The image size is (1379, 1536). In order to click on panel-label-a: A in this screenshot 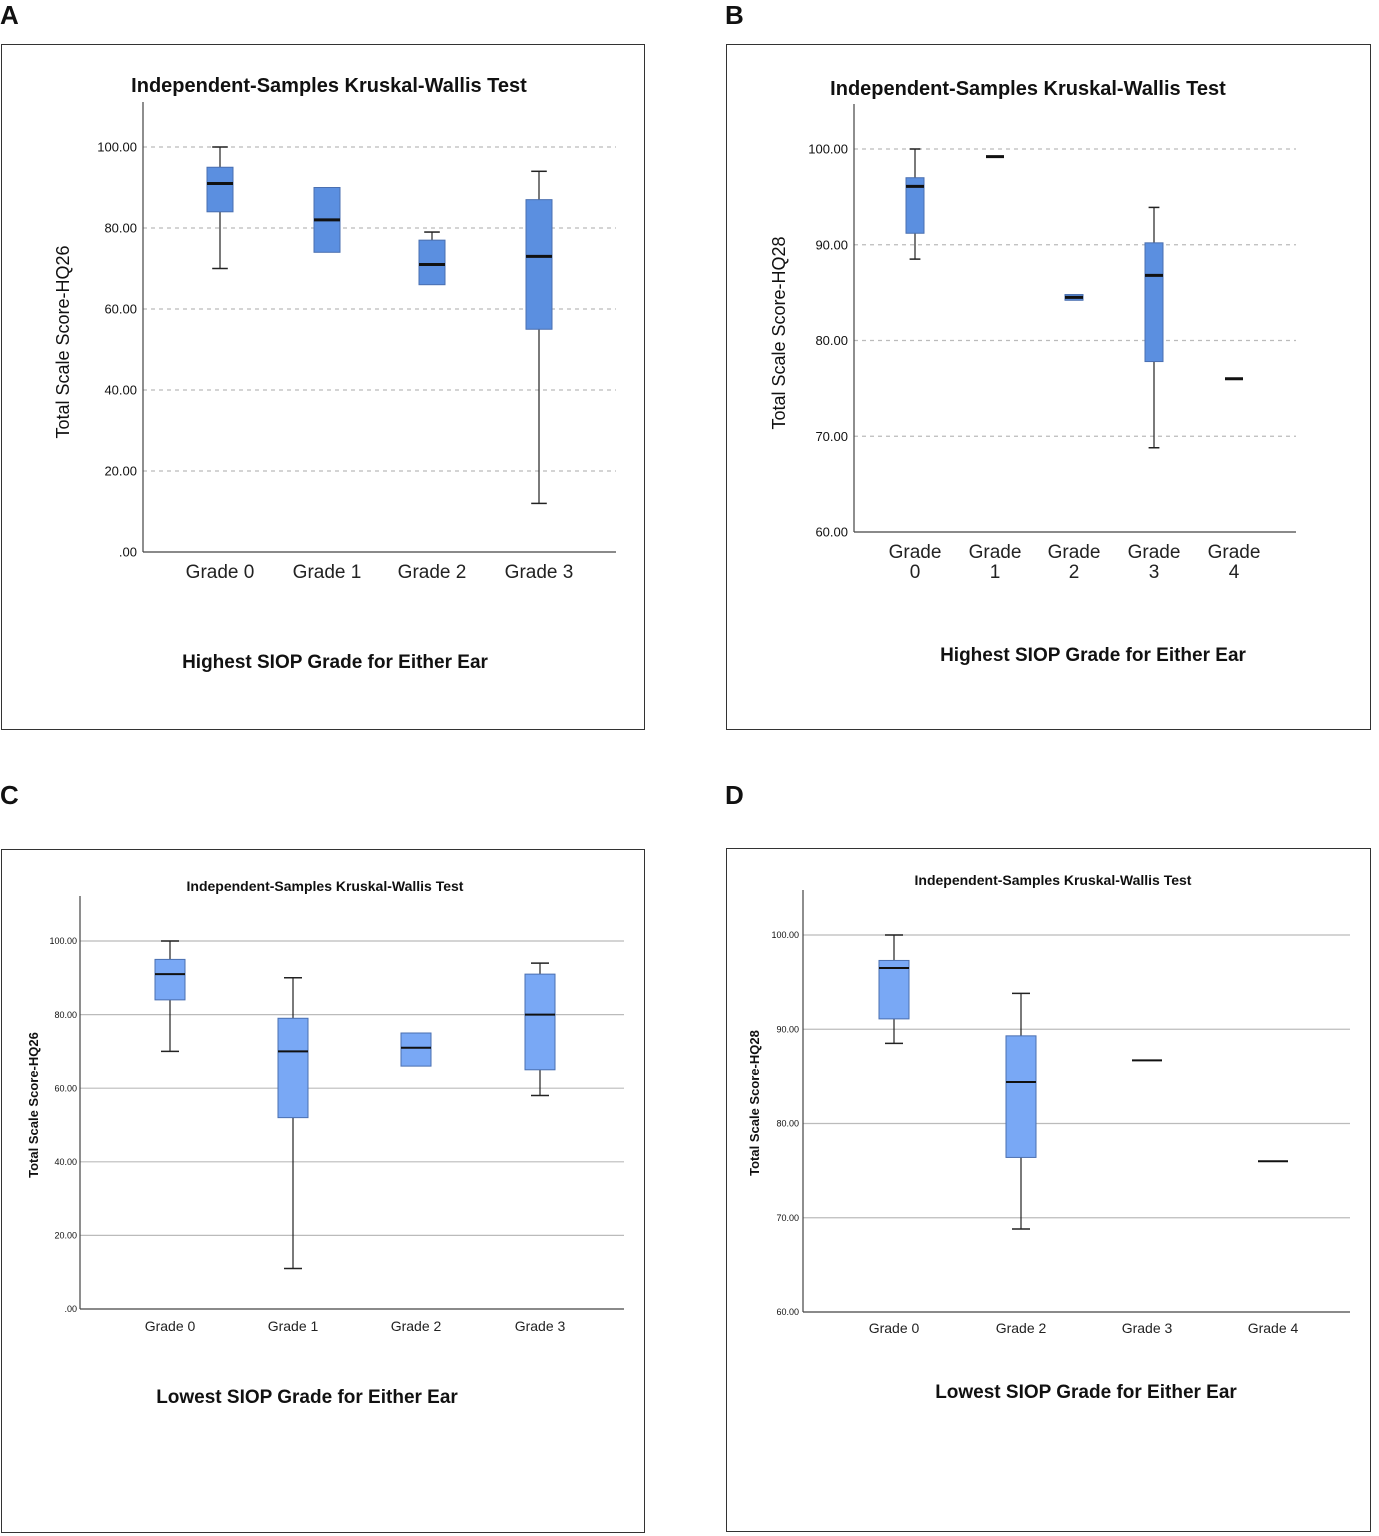, I will do `click(9, 15)`.